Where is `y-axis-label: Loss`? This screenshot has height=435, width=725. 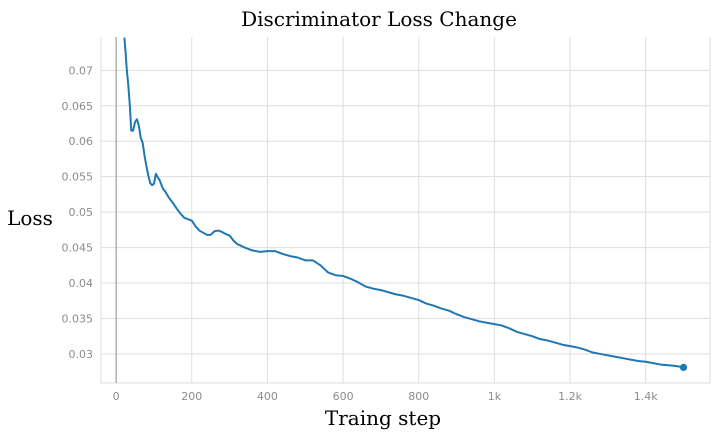
y-axis-label: Loss is located at coordinates (30, 218).